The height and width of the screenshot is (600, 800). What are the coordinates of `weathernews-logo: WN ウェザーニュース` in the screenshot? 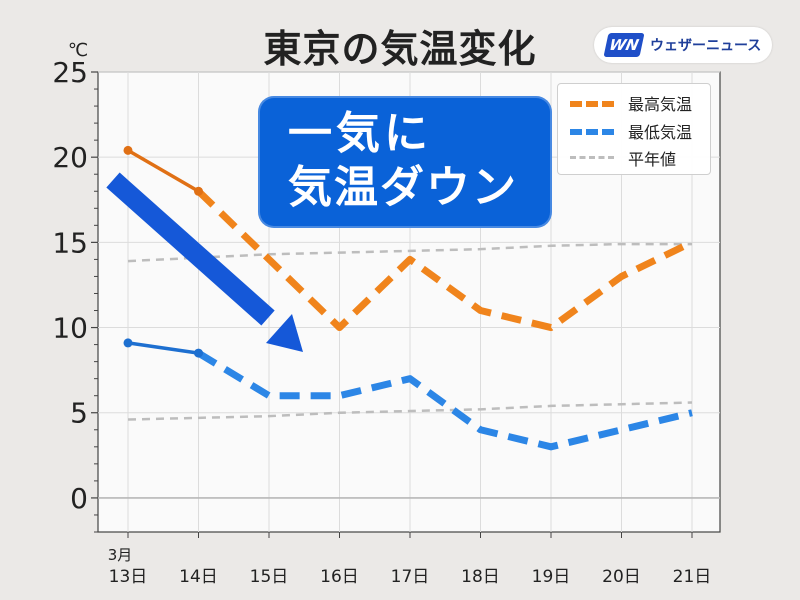 It's located at (683, 45).